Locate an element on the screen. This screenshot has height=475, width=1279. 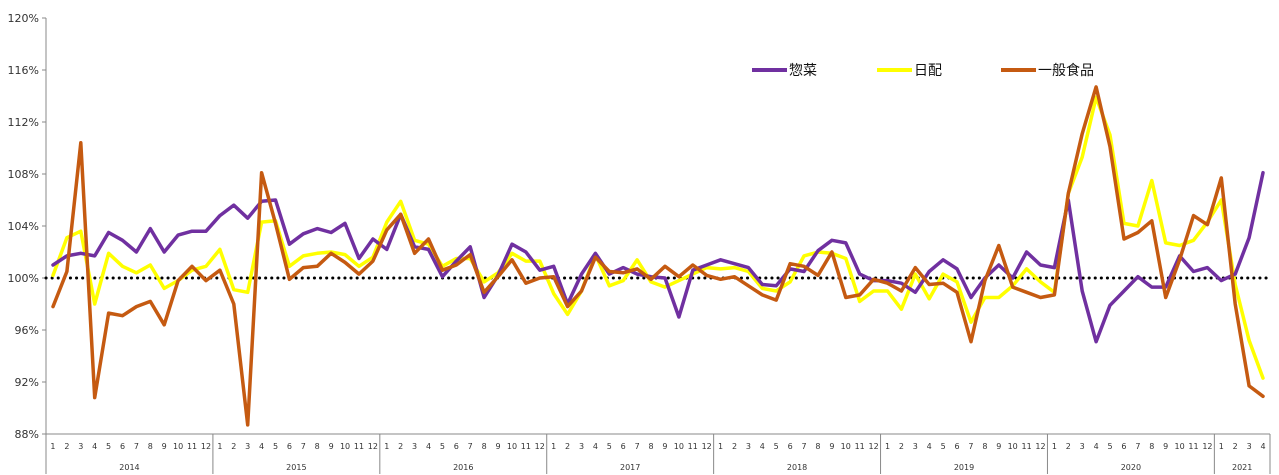
x-tick-label-year: 2015 is located at coordinates (296, 467).